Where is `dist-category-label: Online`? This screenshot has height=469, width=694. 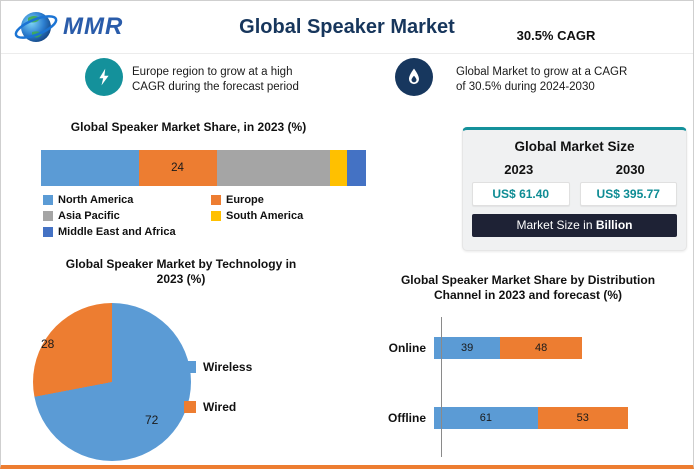
dist-category-label: Online is located at coordinates (407, 348).